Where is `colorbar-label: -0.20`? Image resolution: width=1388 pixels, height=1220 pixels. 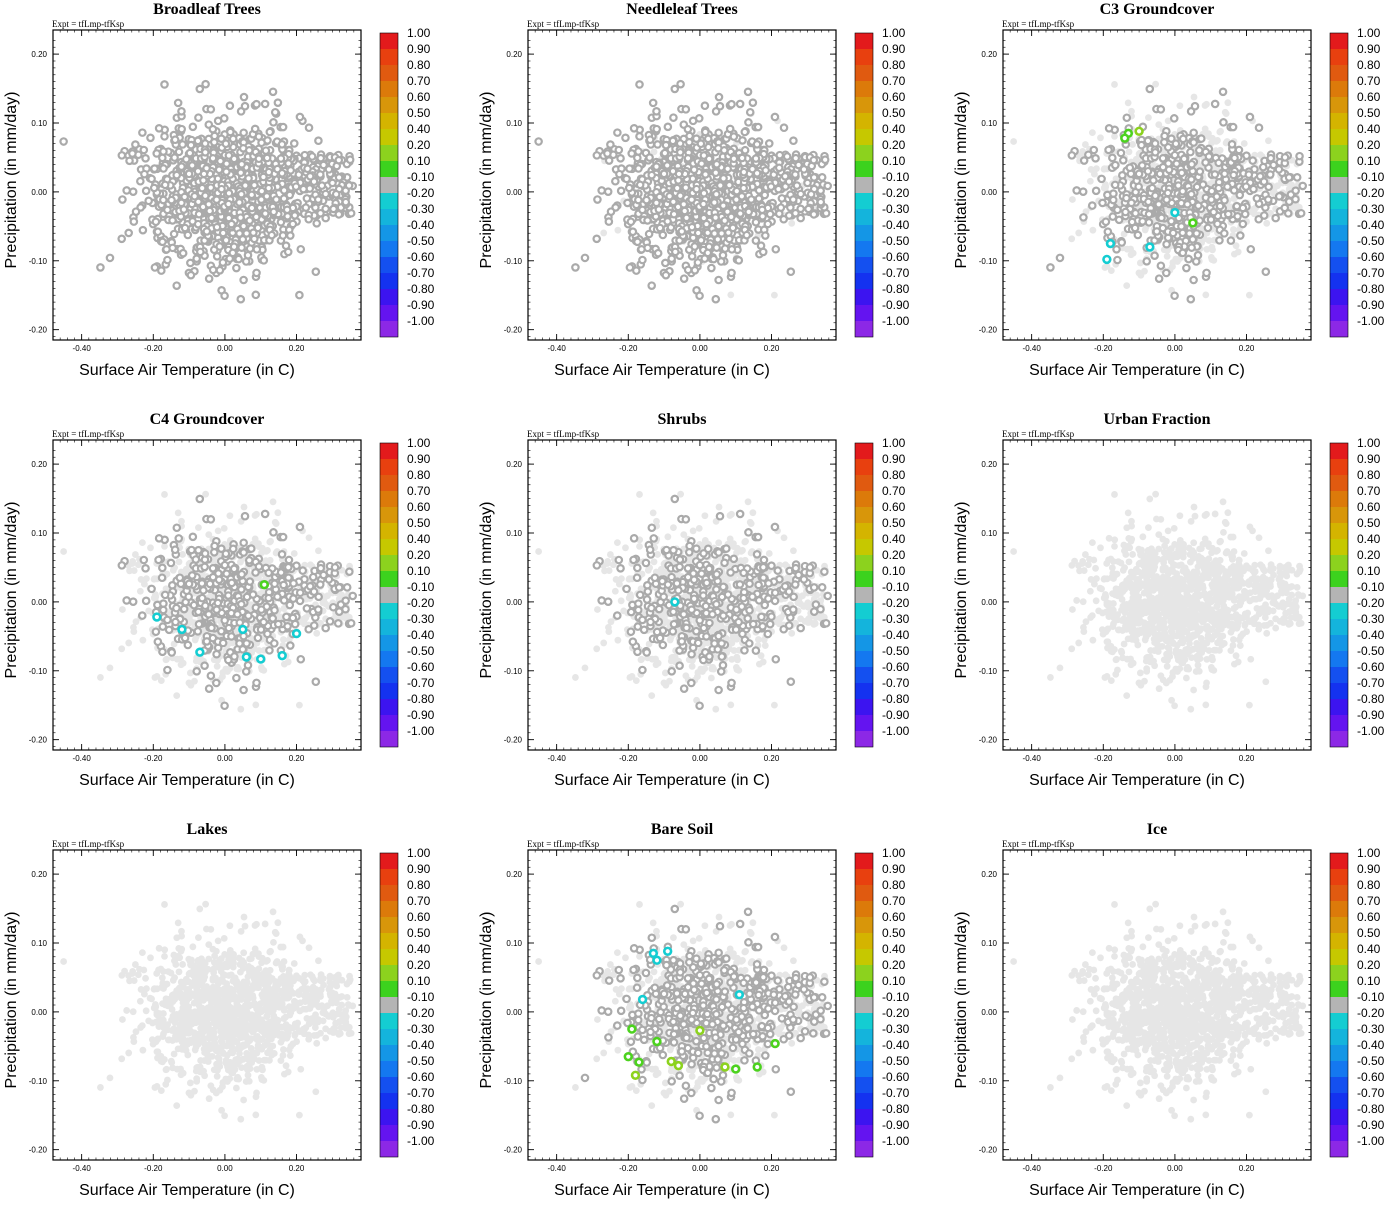 colorbar-label: -0.20 is located at coordinates (1371, 193).